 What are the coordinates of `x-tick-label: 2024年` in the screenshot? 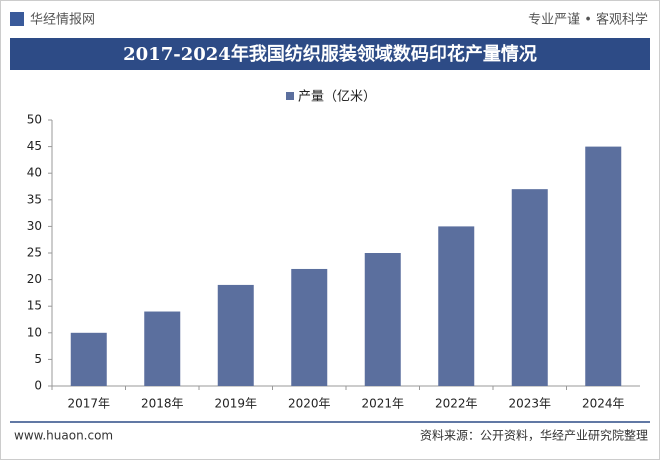 It's located at (603, 404).